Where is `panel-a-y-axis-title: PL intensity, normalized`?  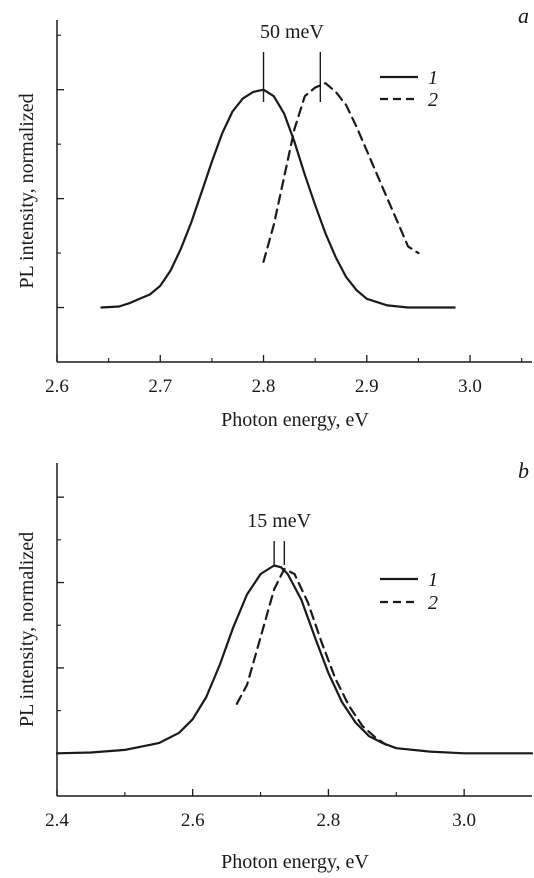 panel-a-y-axis-title: PL intensity, normalized is located at coordinates (27, 190).